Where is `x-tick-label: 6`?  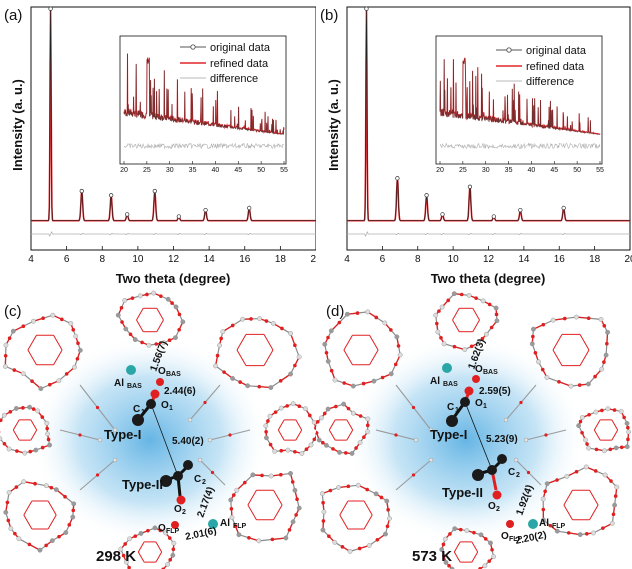
x-tick-label: 6 is located at coordinates (383, 259).